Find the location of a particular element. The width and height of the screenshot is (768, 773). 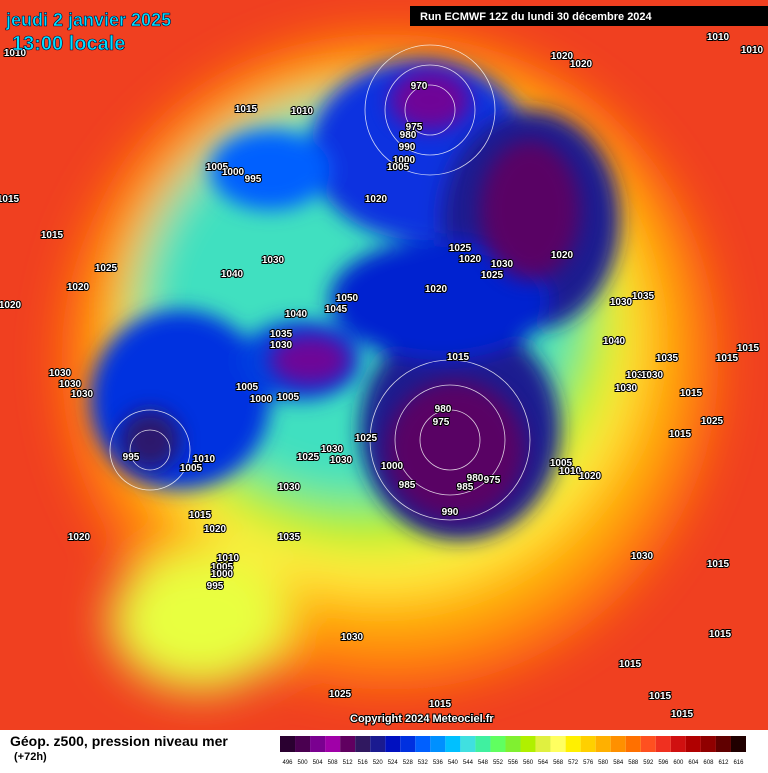

colorbar-label: 604 is located at coordinates (693, 763).